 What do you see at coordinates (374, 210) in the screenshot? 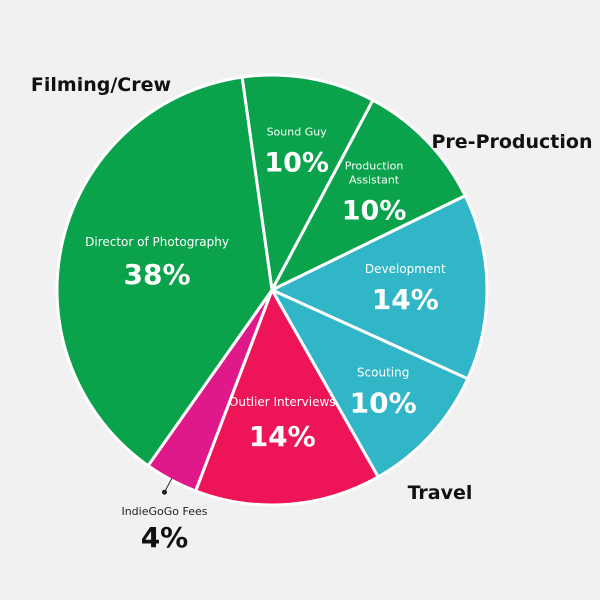
I see `slice-value-production-assistant: 10%` at bounding box center [374, 210].